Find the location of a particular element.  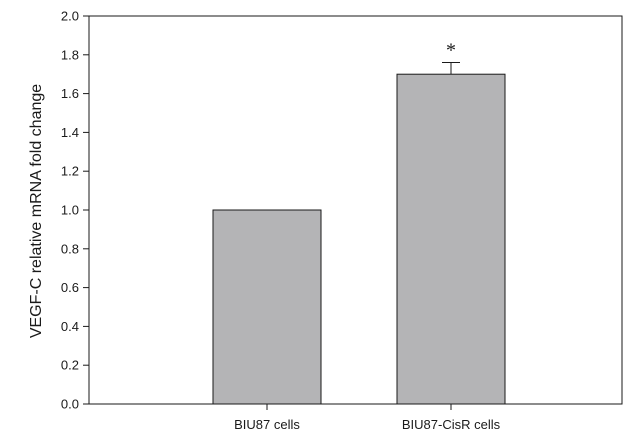

y-tick-label: 1.8 is located at coordinates (70, 54).